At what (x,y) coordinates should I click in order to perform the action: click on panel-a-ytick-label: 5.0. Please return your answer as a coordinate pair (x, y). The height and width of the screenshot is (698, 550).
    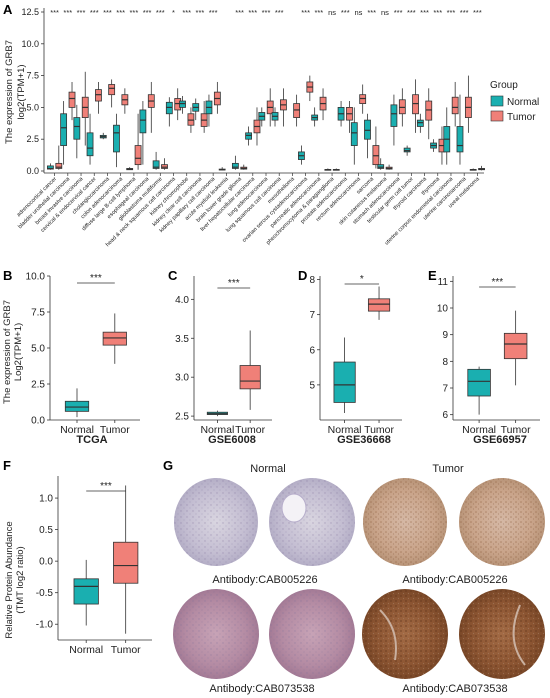
    Looking at the image, I should click on (32, 107).